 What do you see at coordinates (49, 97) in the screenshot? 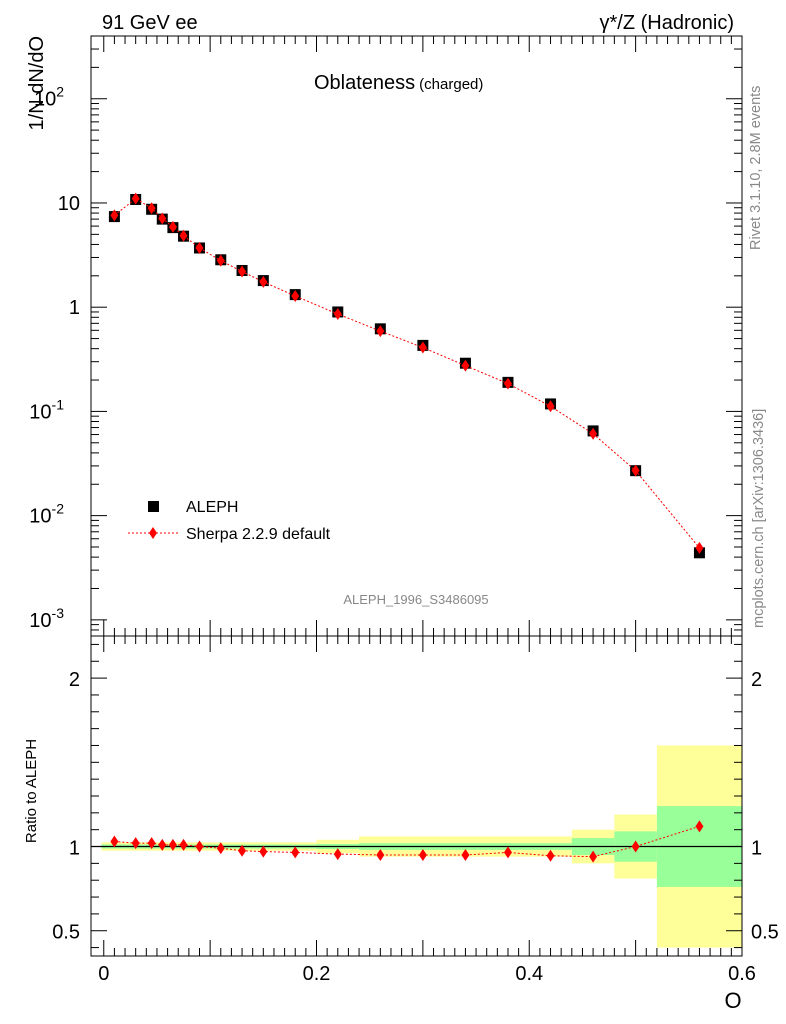
I see `y-tick-label: 10²` at bounding box center [49, 97].